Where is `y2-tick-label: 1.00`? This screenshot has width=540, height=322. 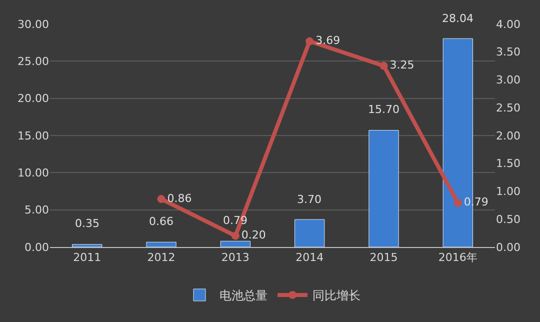
y2-tick-label: 1.00 is located at coordinates (508, 191).